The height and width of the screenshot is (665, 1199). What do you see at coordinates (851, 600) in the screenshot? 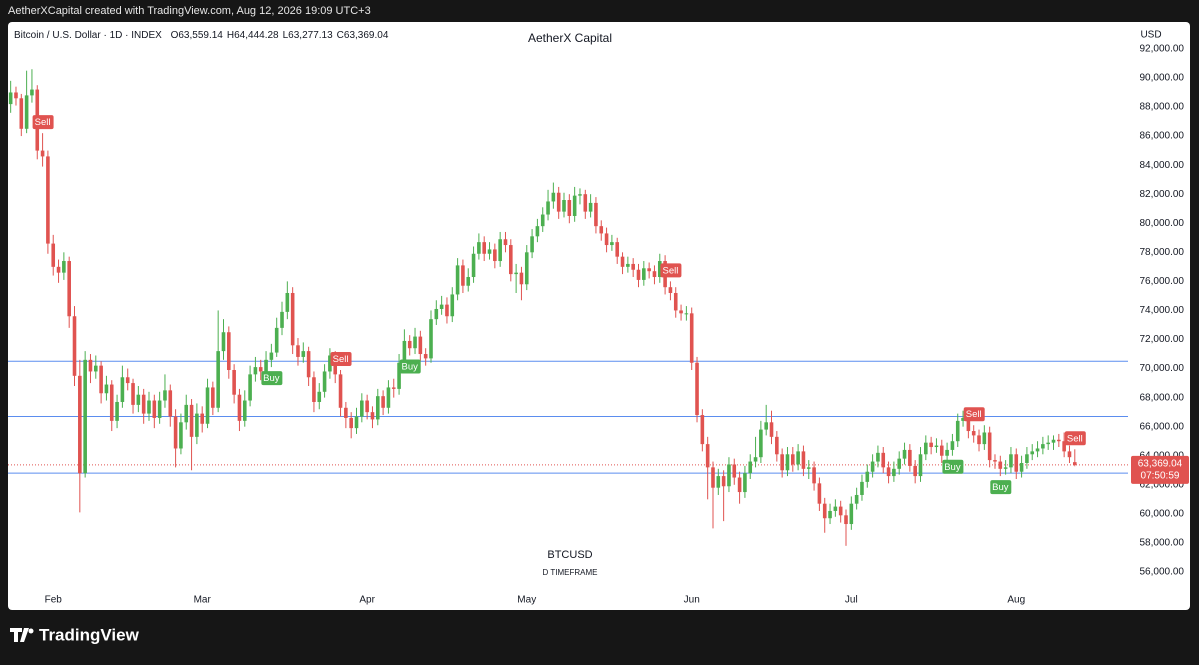
I see `x-tick-label: Jul` at bounding box center [851, 600].